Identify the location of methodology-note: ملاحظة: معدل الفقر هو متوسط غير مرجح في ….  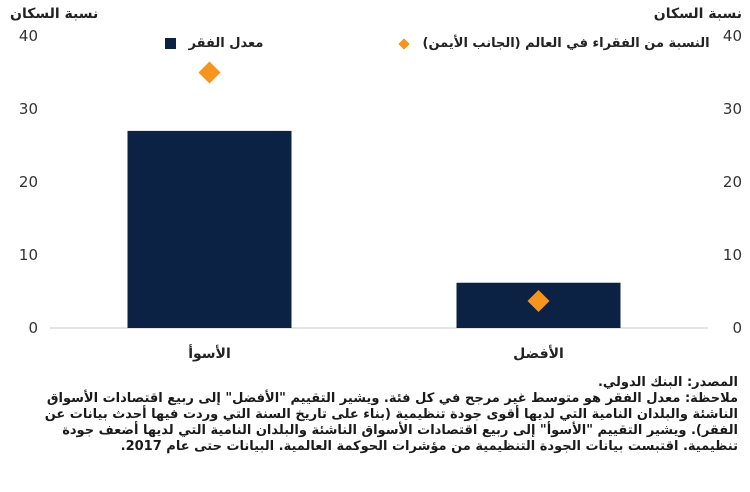
(391, 422).